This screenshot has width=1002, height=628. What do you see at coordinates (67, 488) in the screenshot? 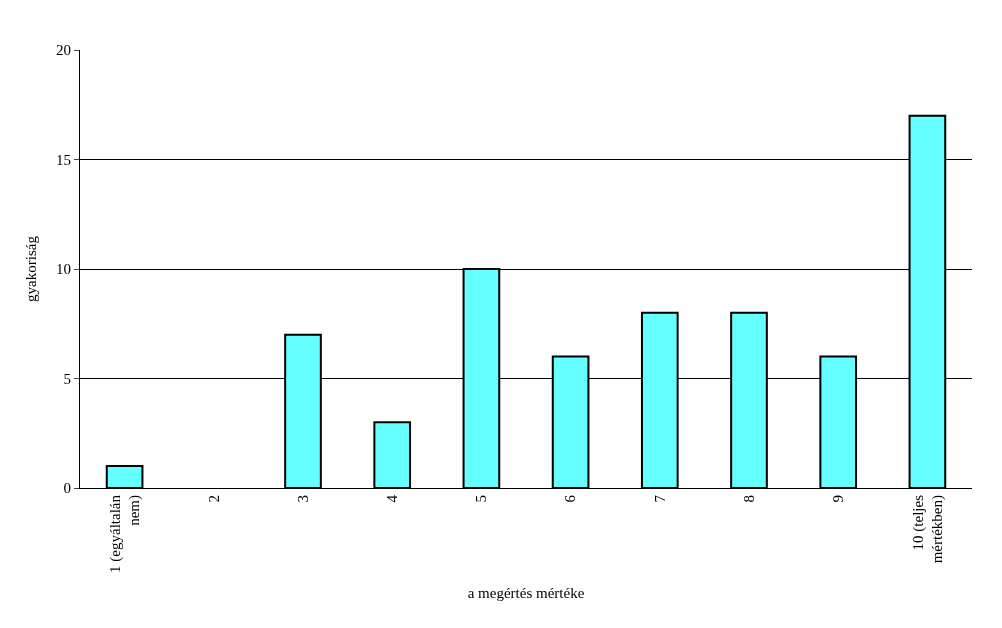
I see `y-tick-label: 0` at bounding box center [67, 488].